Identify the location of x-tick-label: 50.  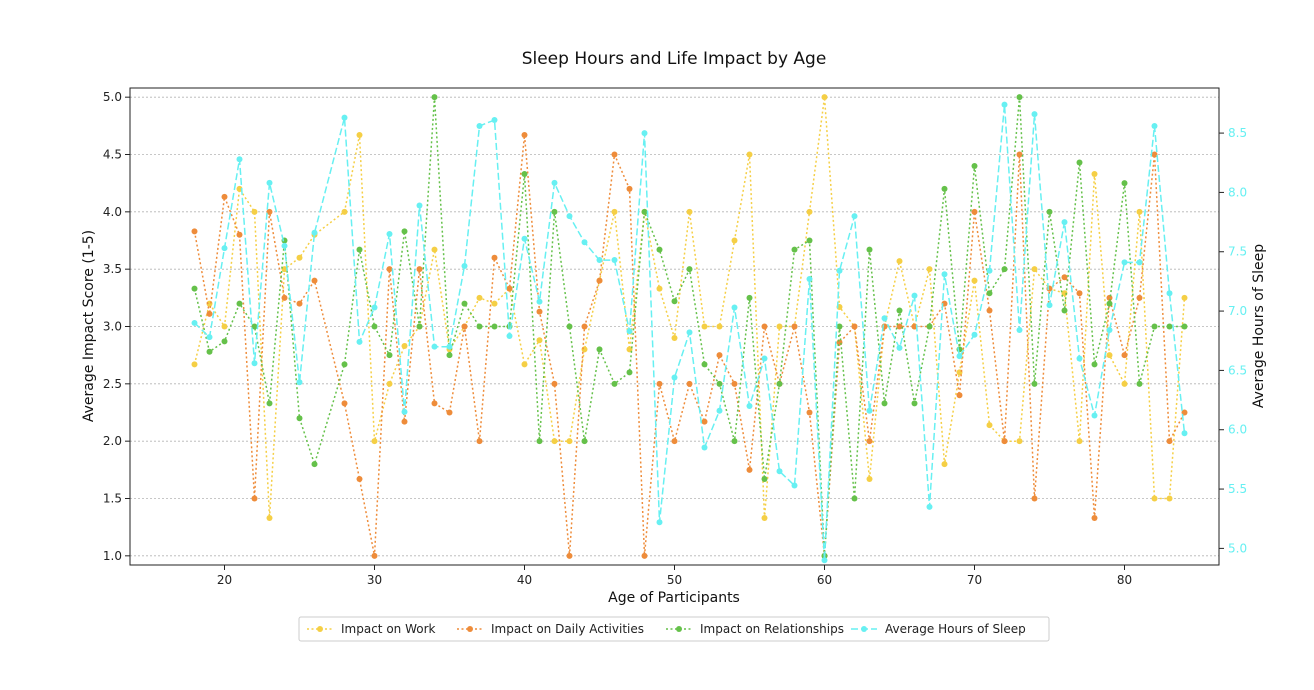
(674, 580).